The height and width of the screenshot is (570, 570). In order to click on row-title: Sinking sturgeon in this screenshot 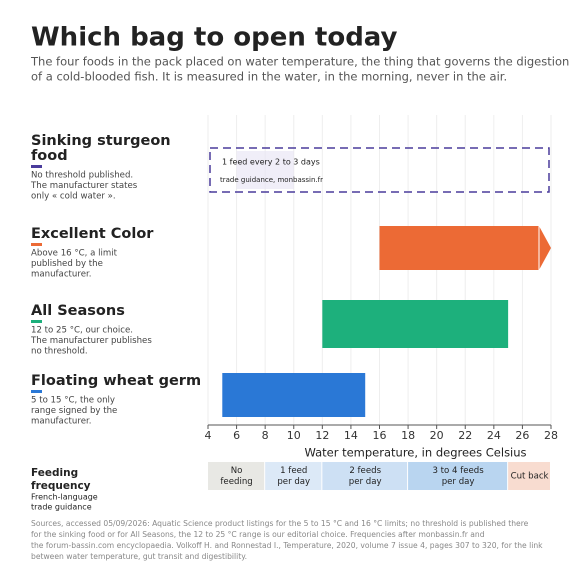, I will do `click(101, 141)`.